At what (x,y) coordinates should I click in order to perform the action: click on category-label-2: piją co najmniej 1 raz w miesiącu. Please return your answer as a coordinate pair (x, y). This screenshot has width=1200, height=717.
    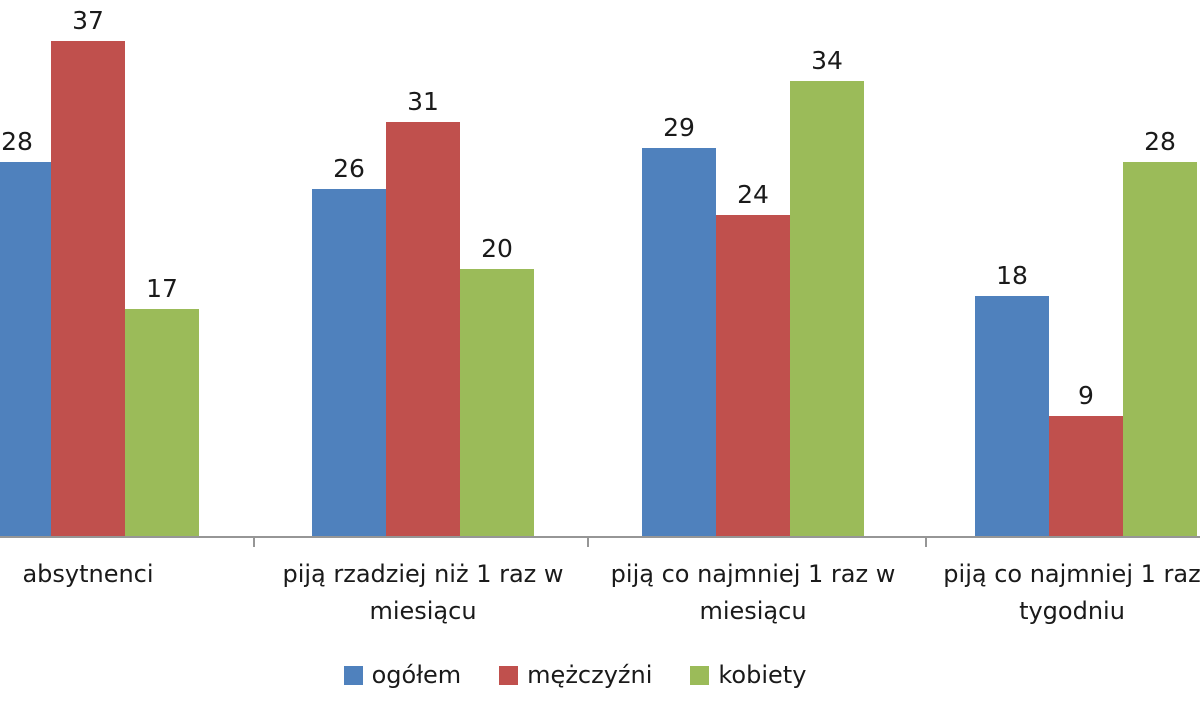
    Looking at the image, I should click on (753, 592).